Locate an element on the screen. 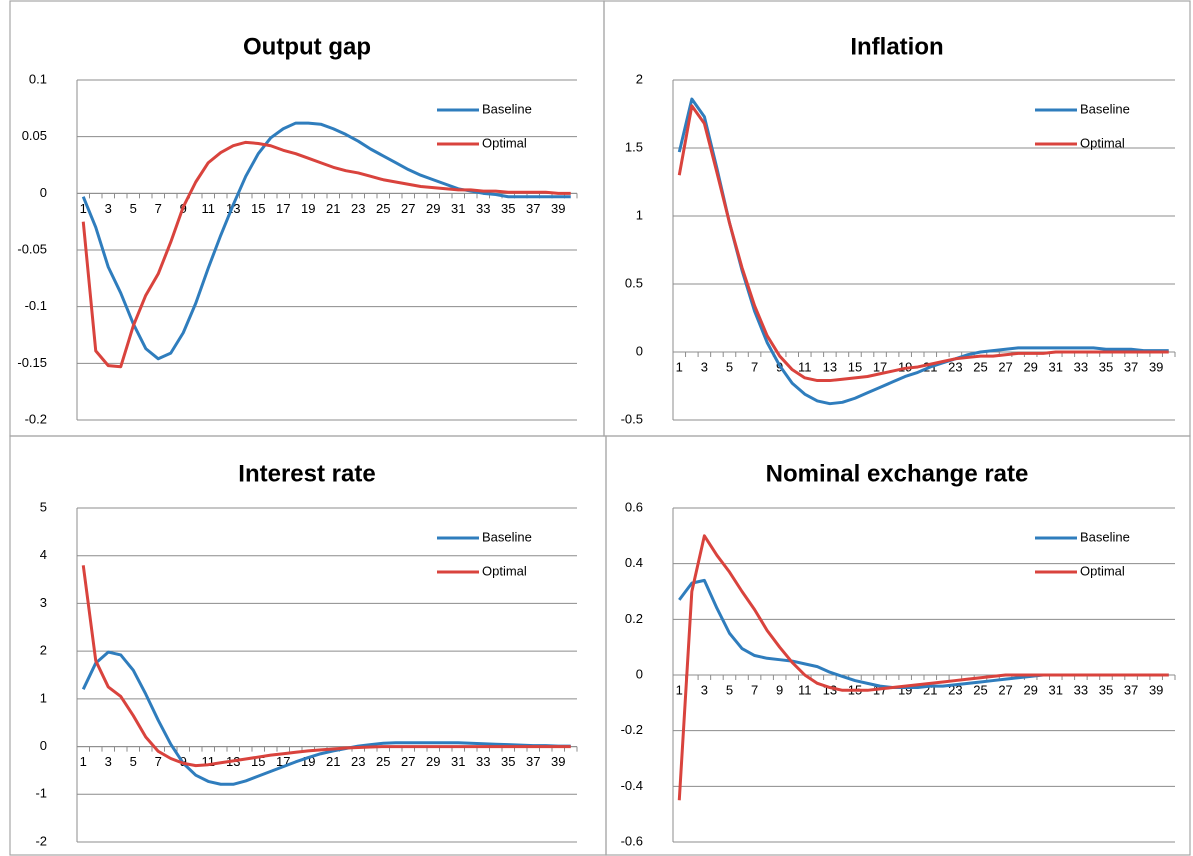 The height and width of the screenshot is (856, 1193). x-tick-label: 13 is located at coordinates (830, 366).